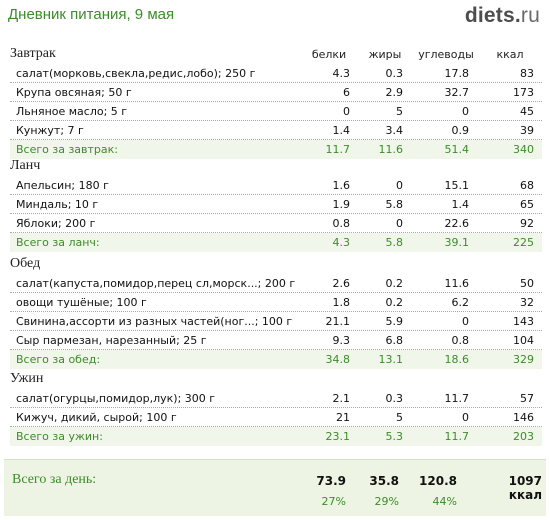 The width and height of the screenshot is (550, 520). What do you see at coordinates (62, 185) in the screenshot?
I see `food-name: Апельсин; 180 г` at bounding box center [62, 185].